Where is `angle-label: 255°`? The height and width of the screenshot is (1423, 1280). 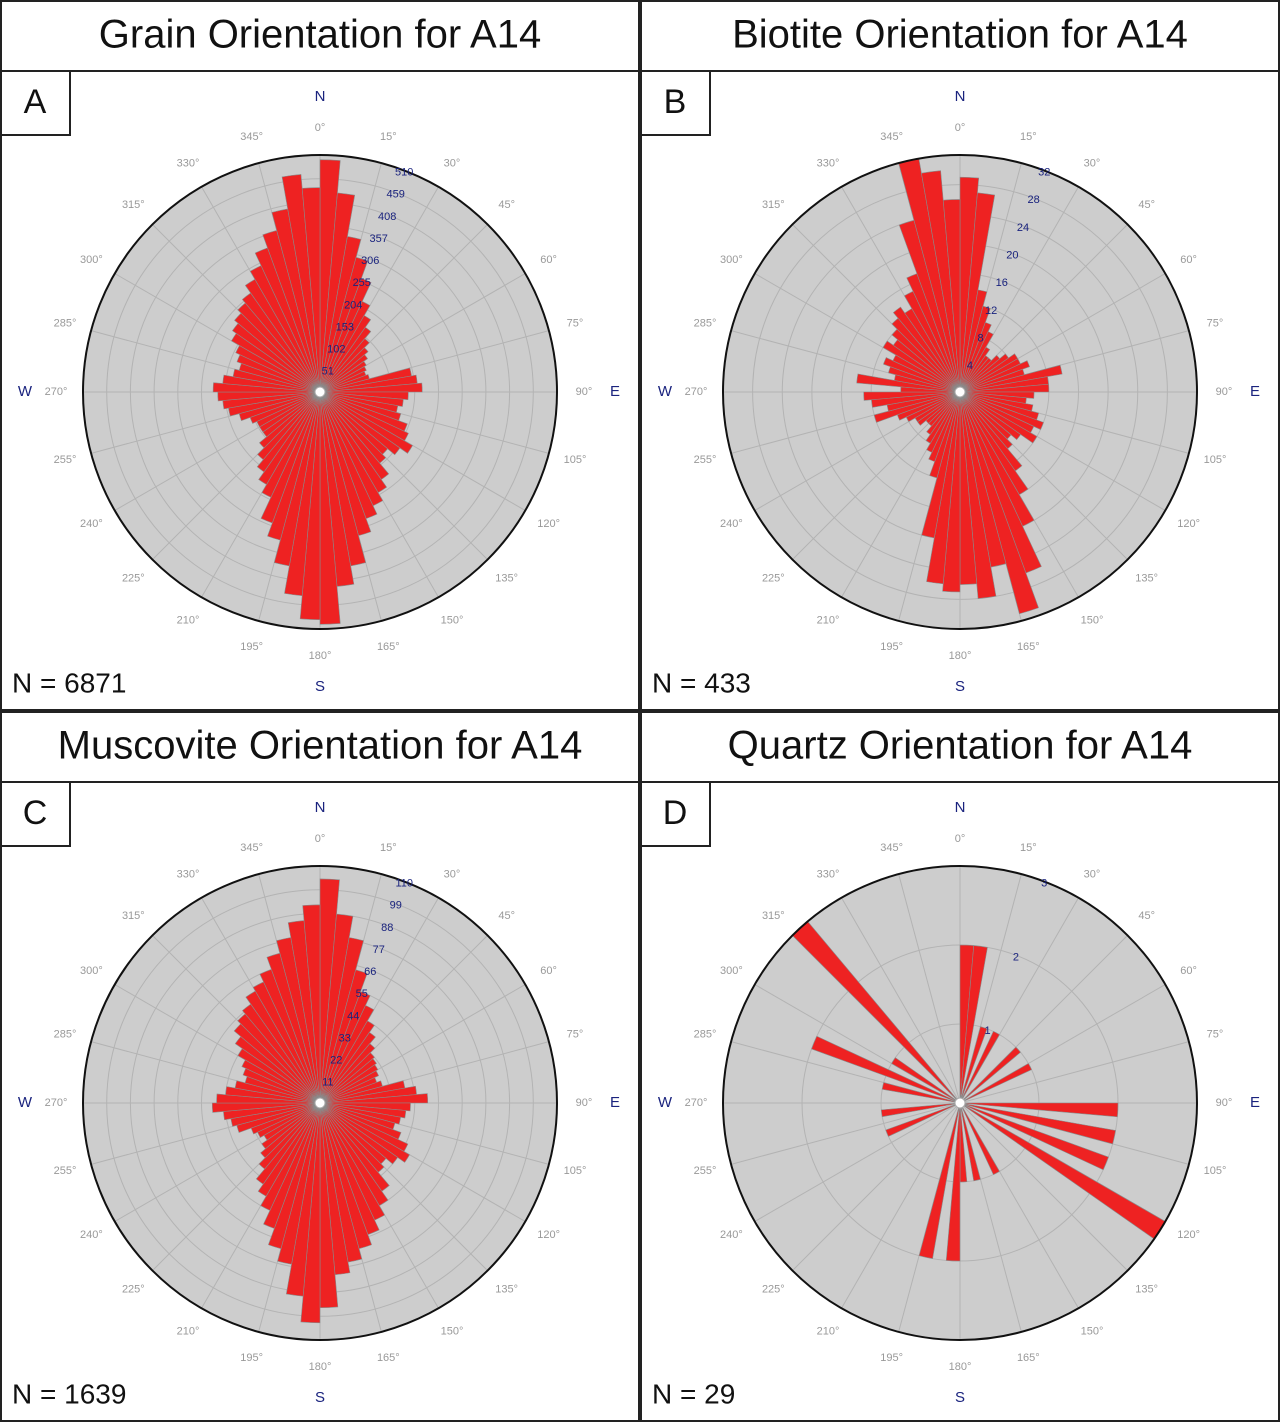
angle-label: 255° is located at coordinates (705, 1171).